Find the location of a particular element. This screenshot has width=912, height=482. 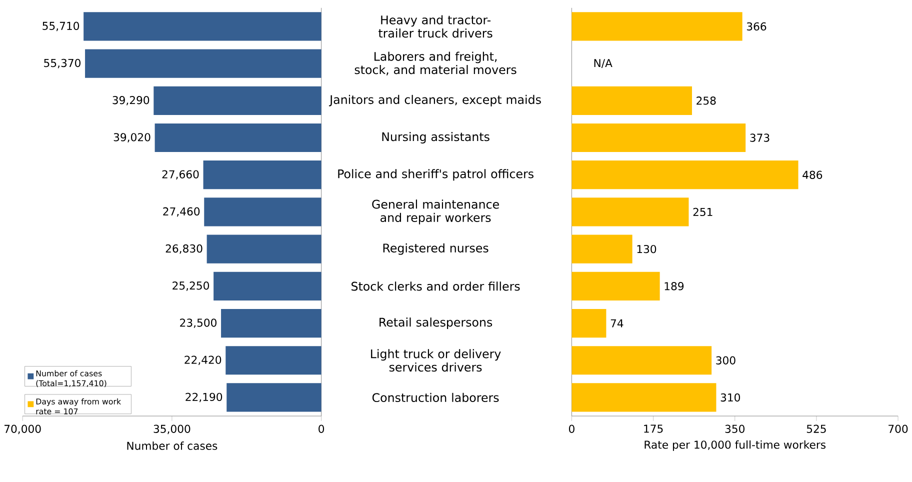

data-label: 55,370 is located at coordinates (62, 63).